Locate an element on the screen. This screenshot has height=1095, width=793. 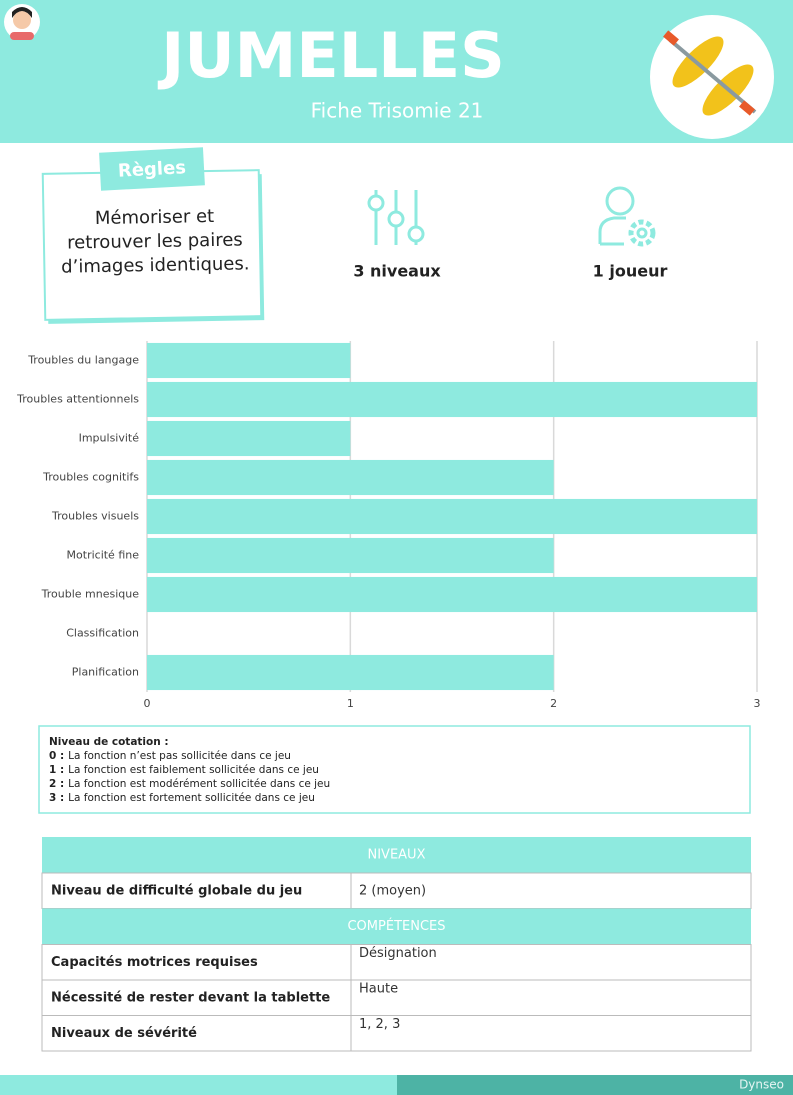
rules-text: d’images identiques. is located at coordinates (155, 265).